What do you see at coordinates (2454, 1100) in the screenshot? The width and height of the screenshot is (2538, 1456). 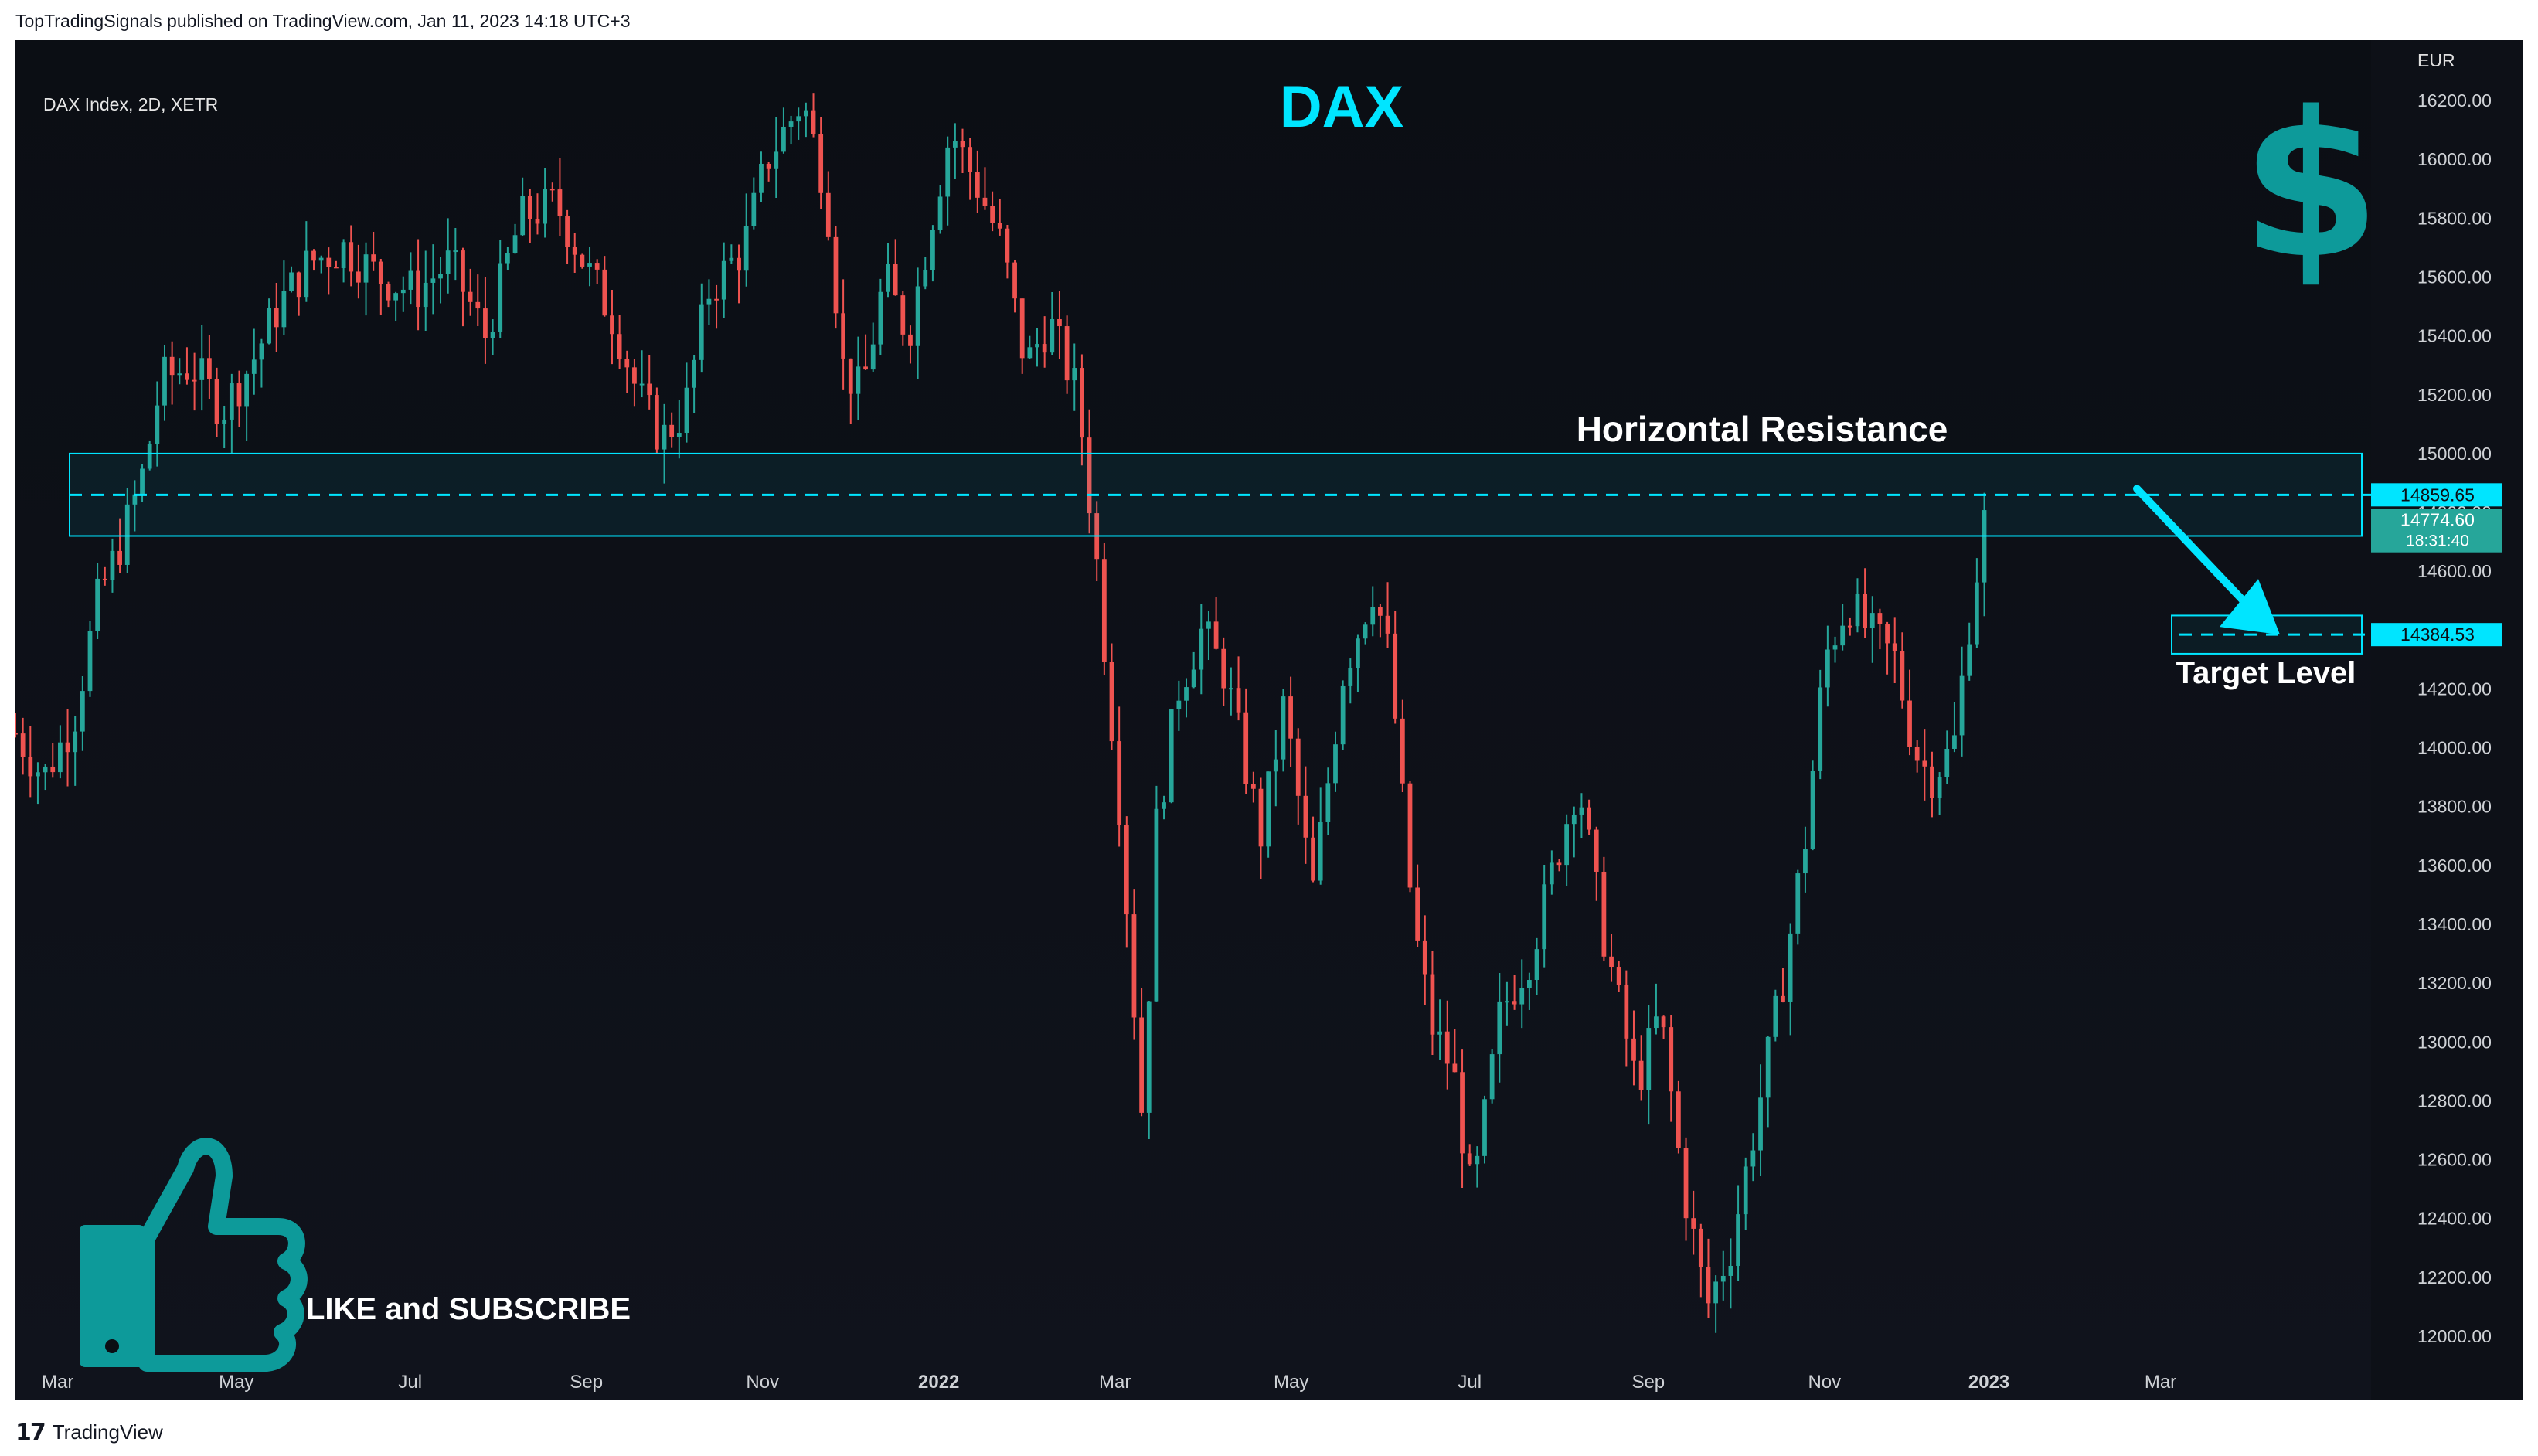 I see `y-tick-label: 12800.00` at bounding box center [2454, 1100].